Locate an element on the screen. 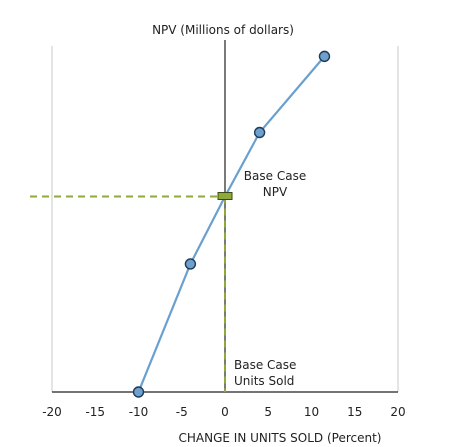  base-case-units-label-line2: Units Sold is located at coordinates (264, 381).